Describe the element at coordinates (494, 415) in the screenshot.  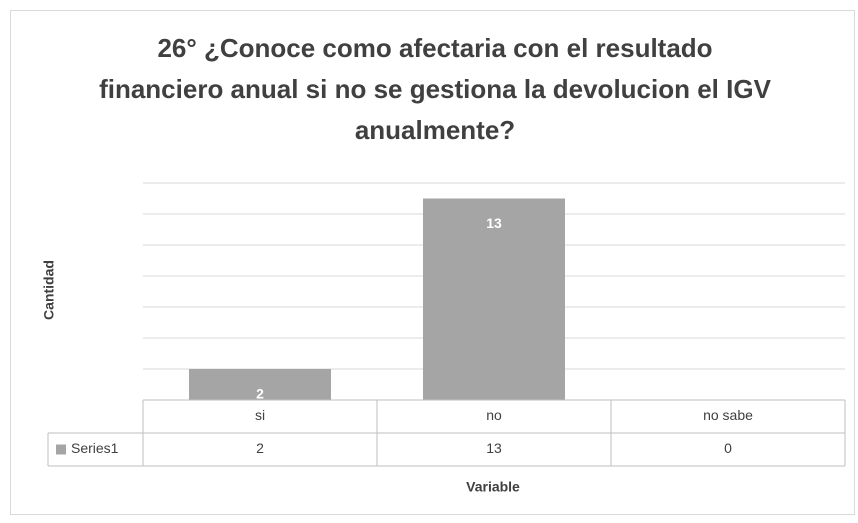
I see `x-tick-label: no` at that location.